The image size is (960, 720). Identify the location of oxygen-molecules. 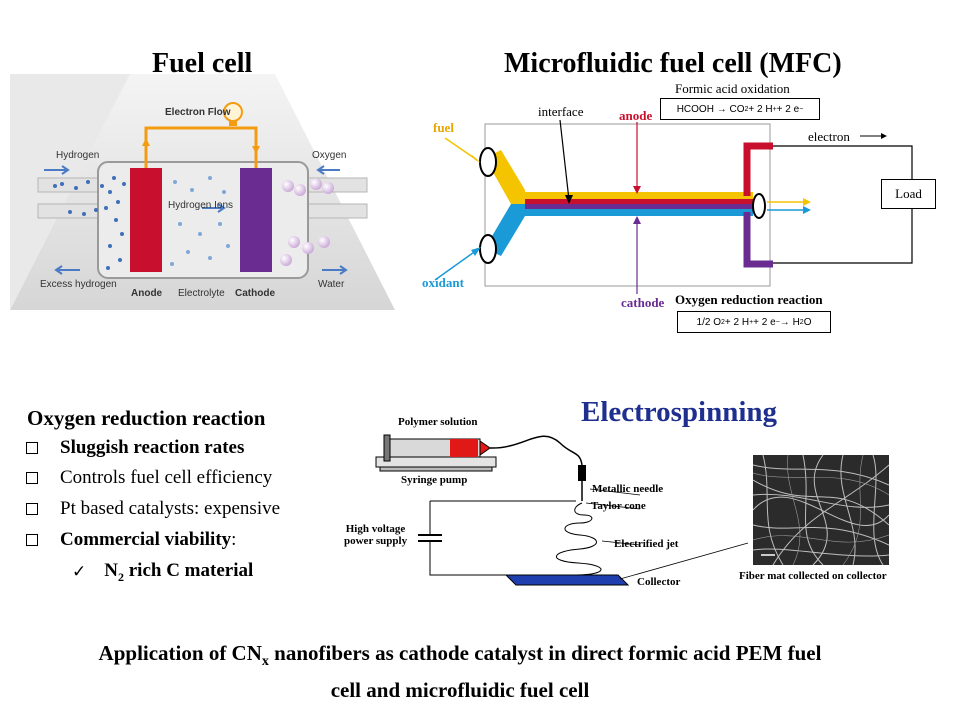
(307, 222).